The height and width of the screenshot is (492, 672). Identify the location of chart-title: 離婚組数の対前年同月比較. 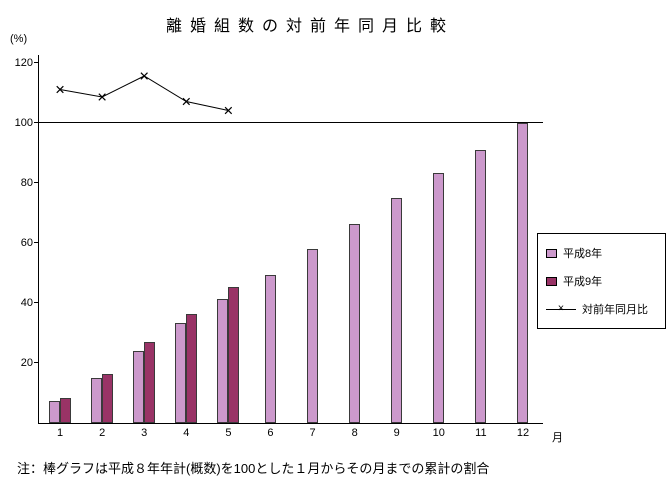
(309, 26).